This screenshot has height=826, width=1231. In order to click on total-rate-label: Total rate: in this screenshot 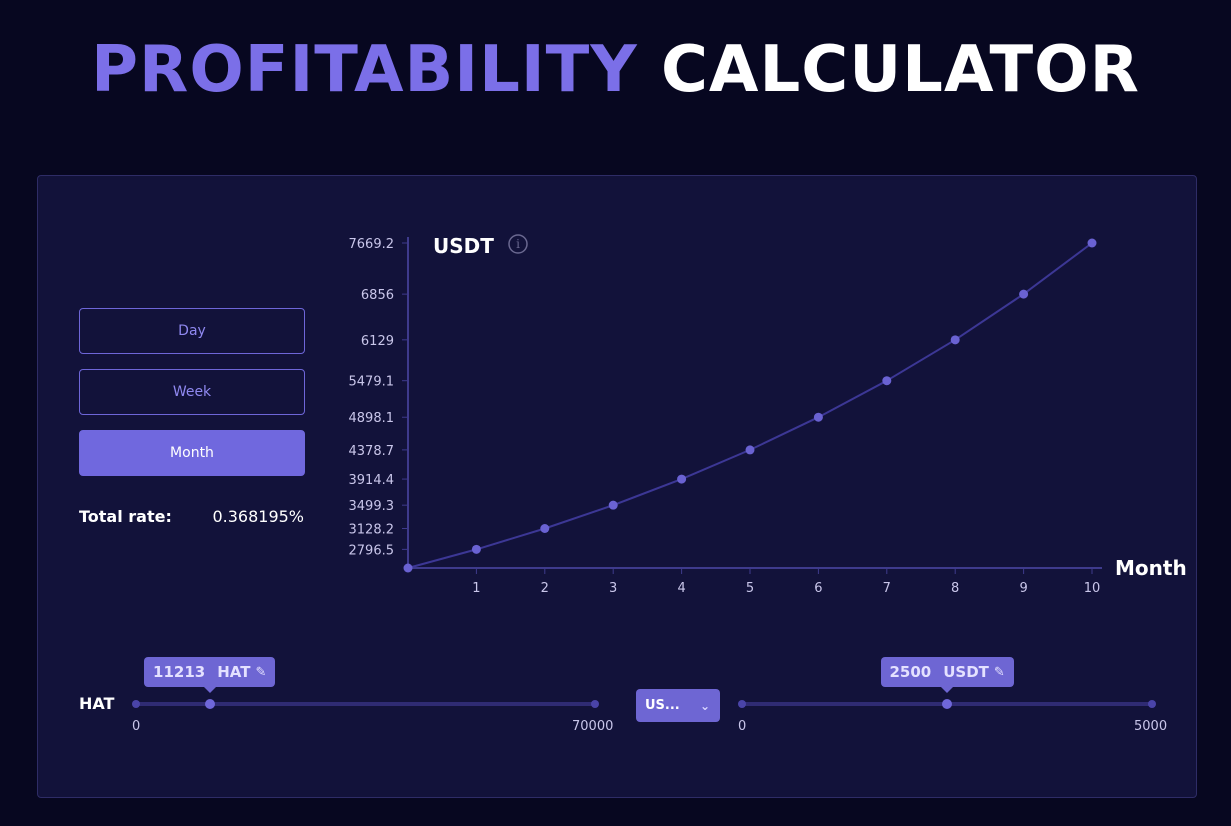, I will do `click(125, 516)`.